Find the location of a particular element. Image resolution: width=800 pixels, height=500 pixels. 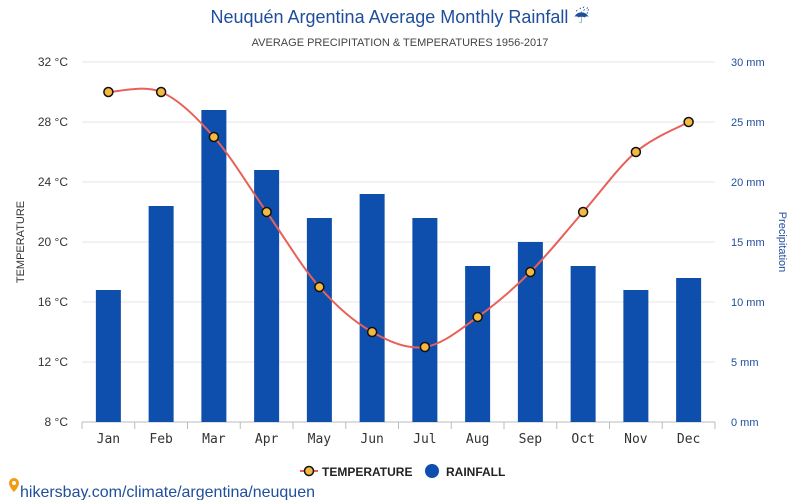

legend: TEMPERATURE RAINFALL is located at coordinates (402, 471).